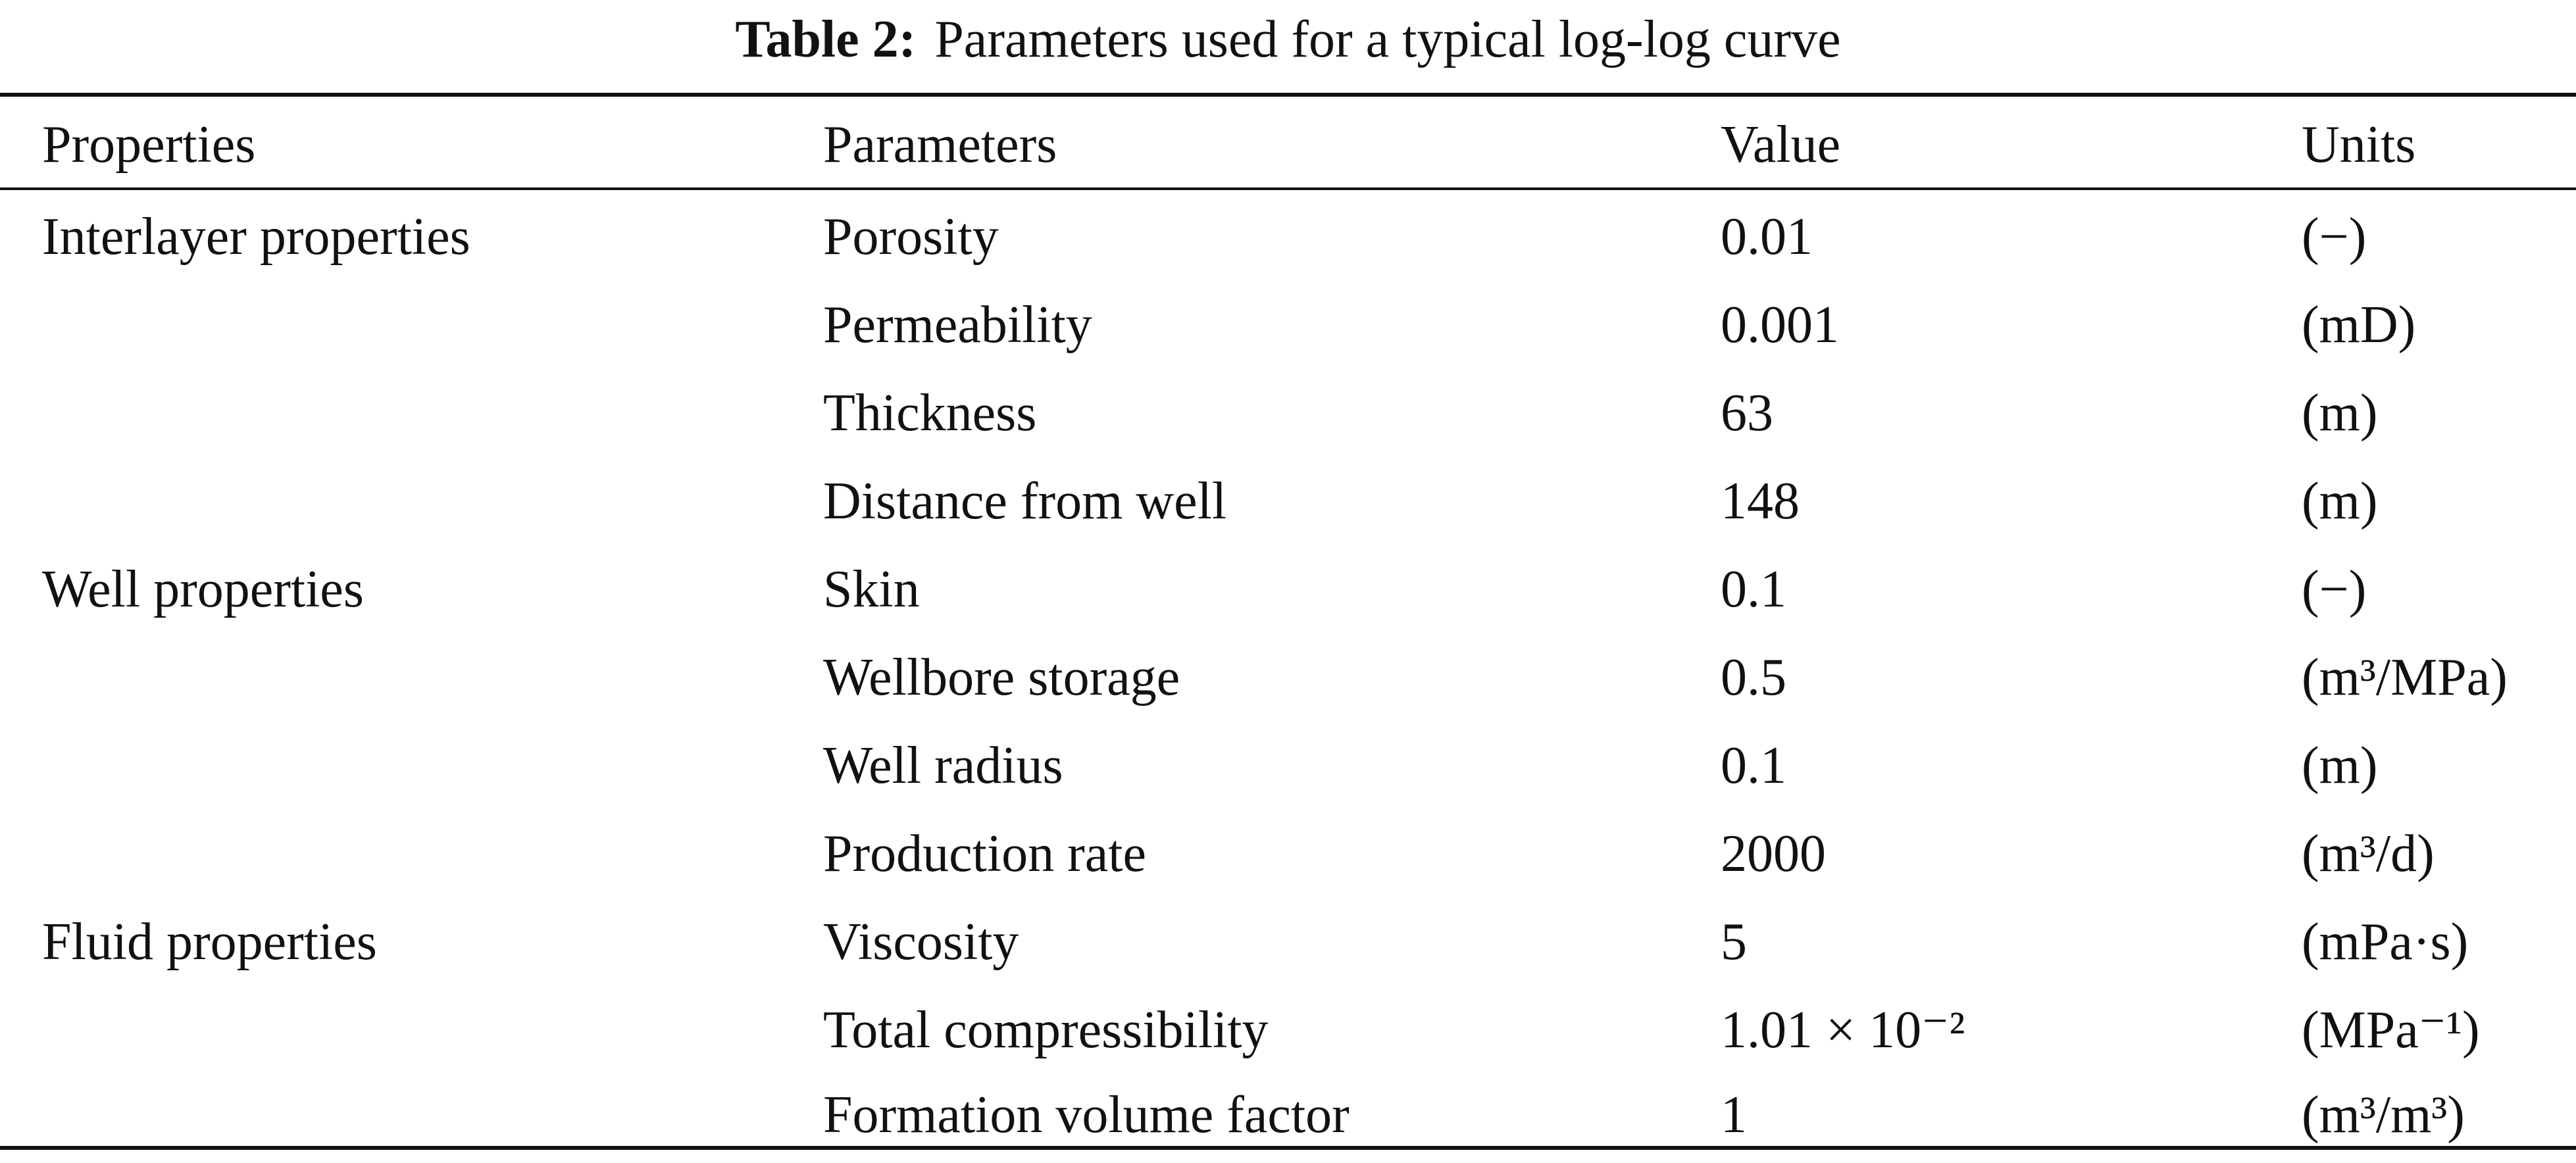  Describe the element at coordinates (985, 854) in the screenshot. I see `row-parameter: Production rate` at that location.